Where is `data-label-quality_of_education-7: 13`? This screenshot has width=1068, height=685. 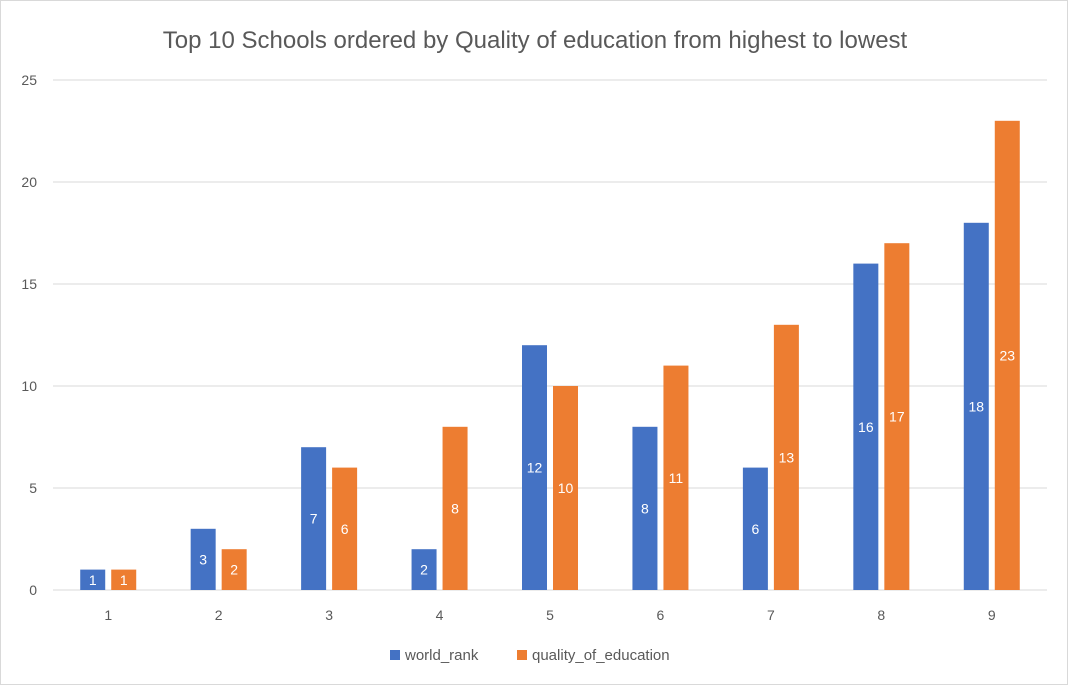
data-label-quality_of_education-7: 13 is located at coordinates (787, 457).